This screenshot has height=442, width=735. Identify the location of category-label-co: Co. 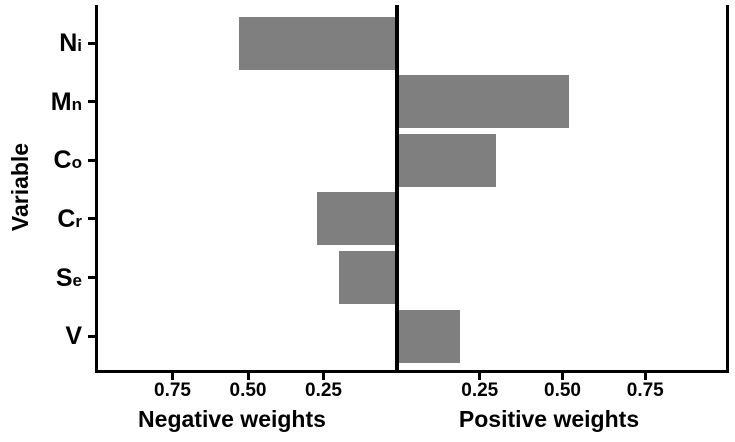
(55, 160).